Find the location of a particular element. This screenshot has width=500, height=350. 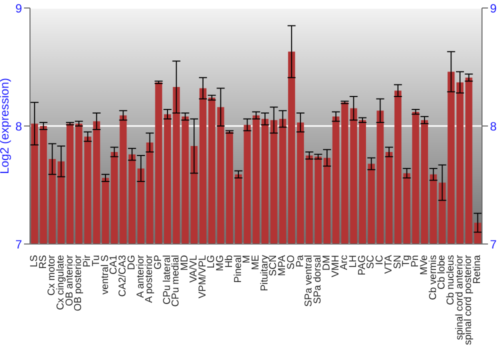

x-tick-label: SPa dorsal is located at coordinates (318, 279).